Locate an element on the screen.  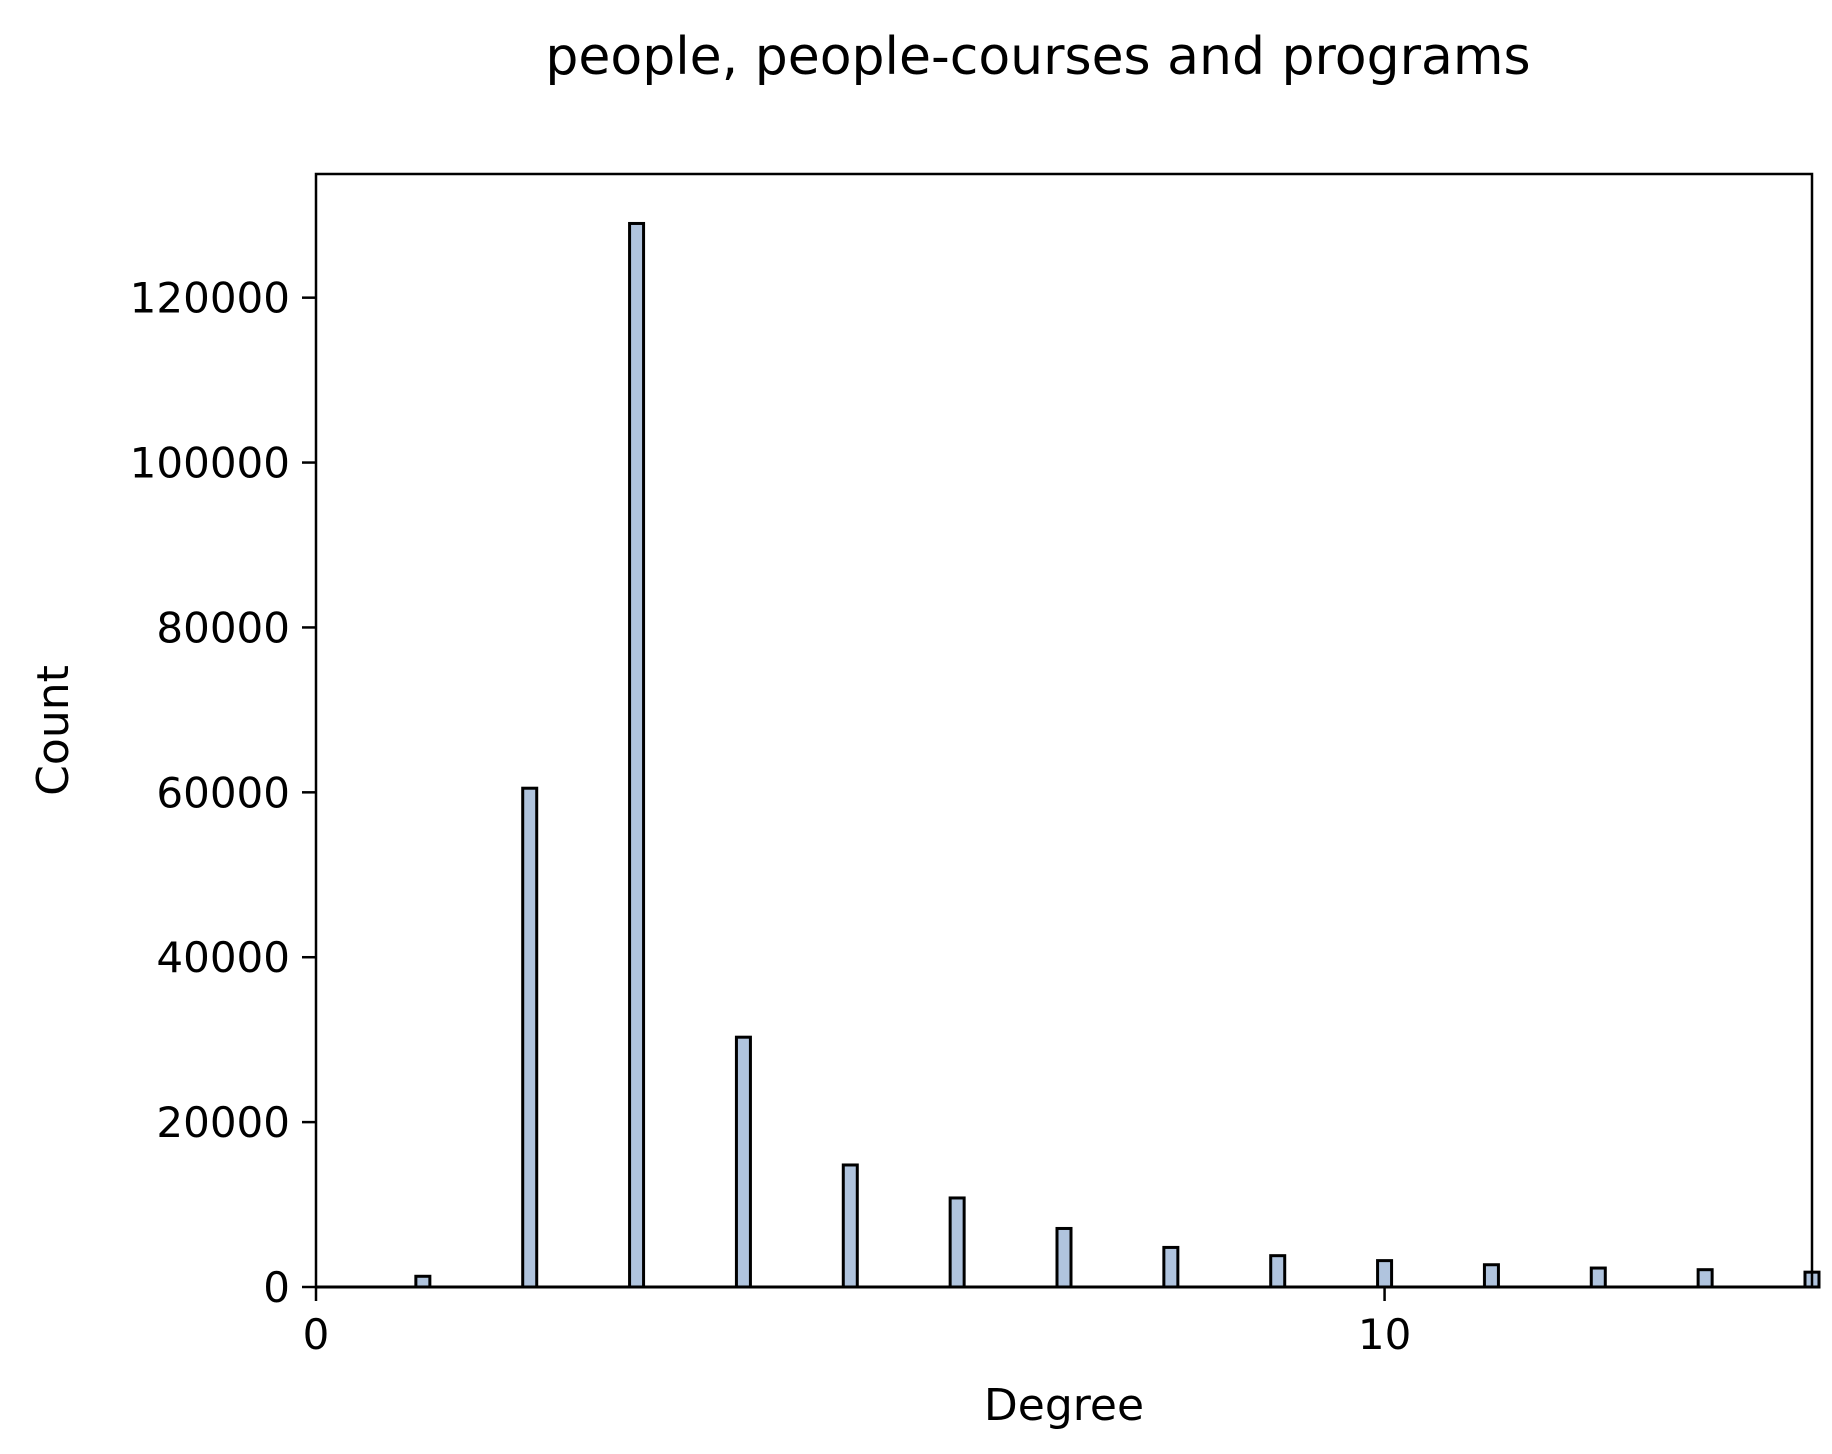
y-axis-ticks: 0 20000 40000 60000 80000 100000 120000 is located at coordinates (223, 793).